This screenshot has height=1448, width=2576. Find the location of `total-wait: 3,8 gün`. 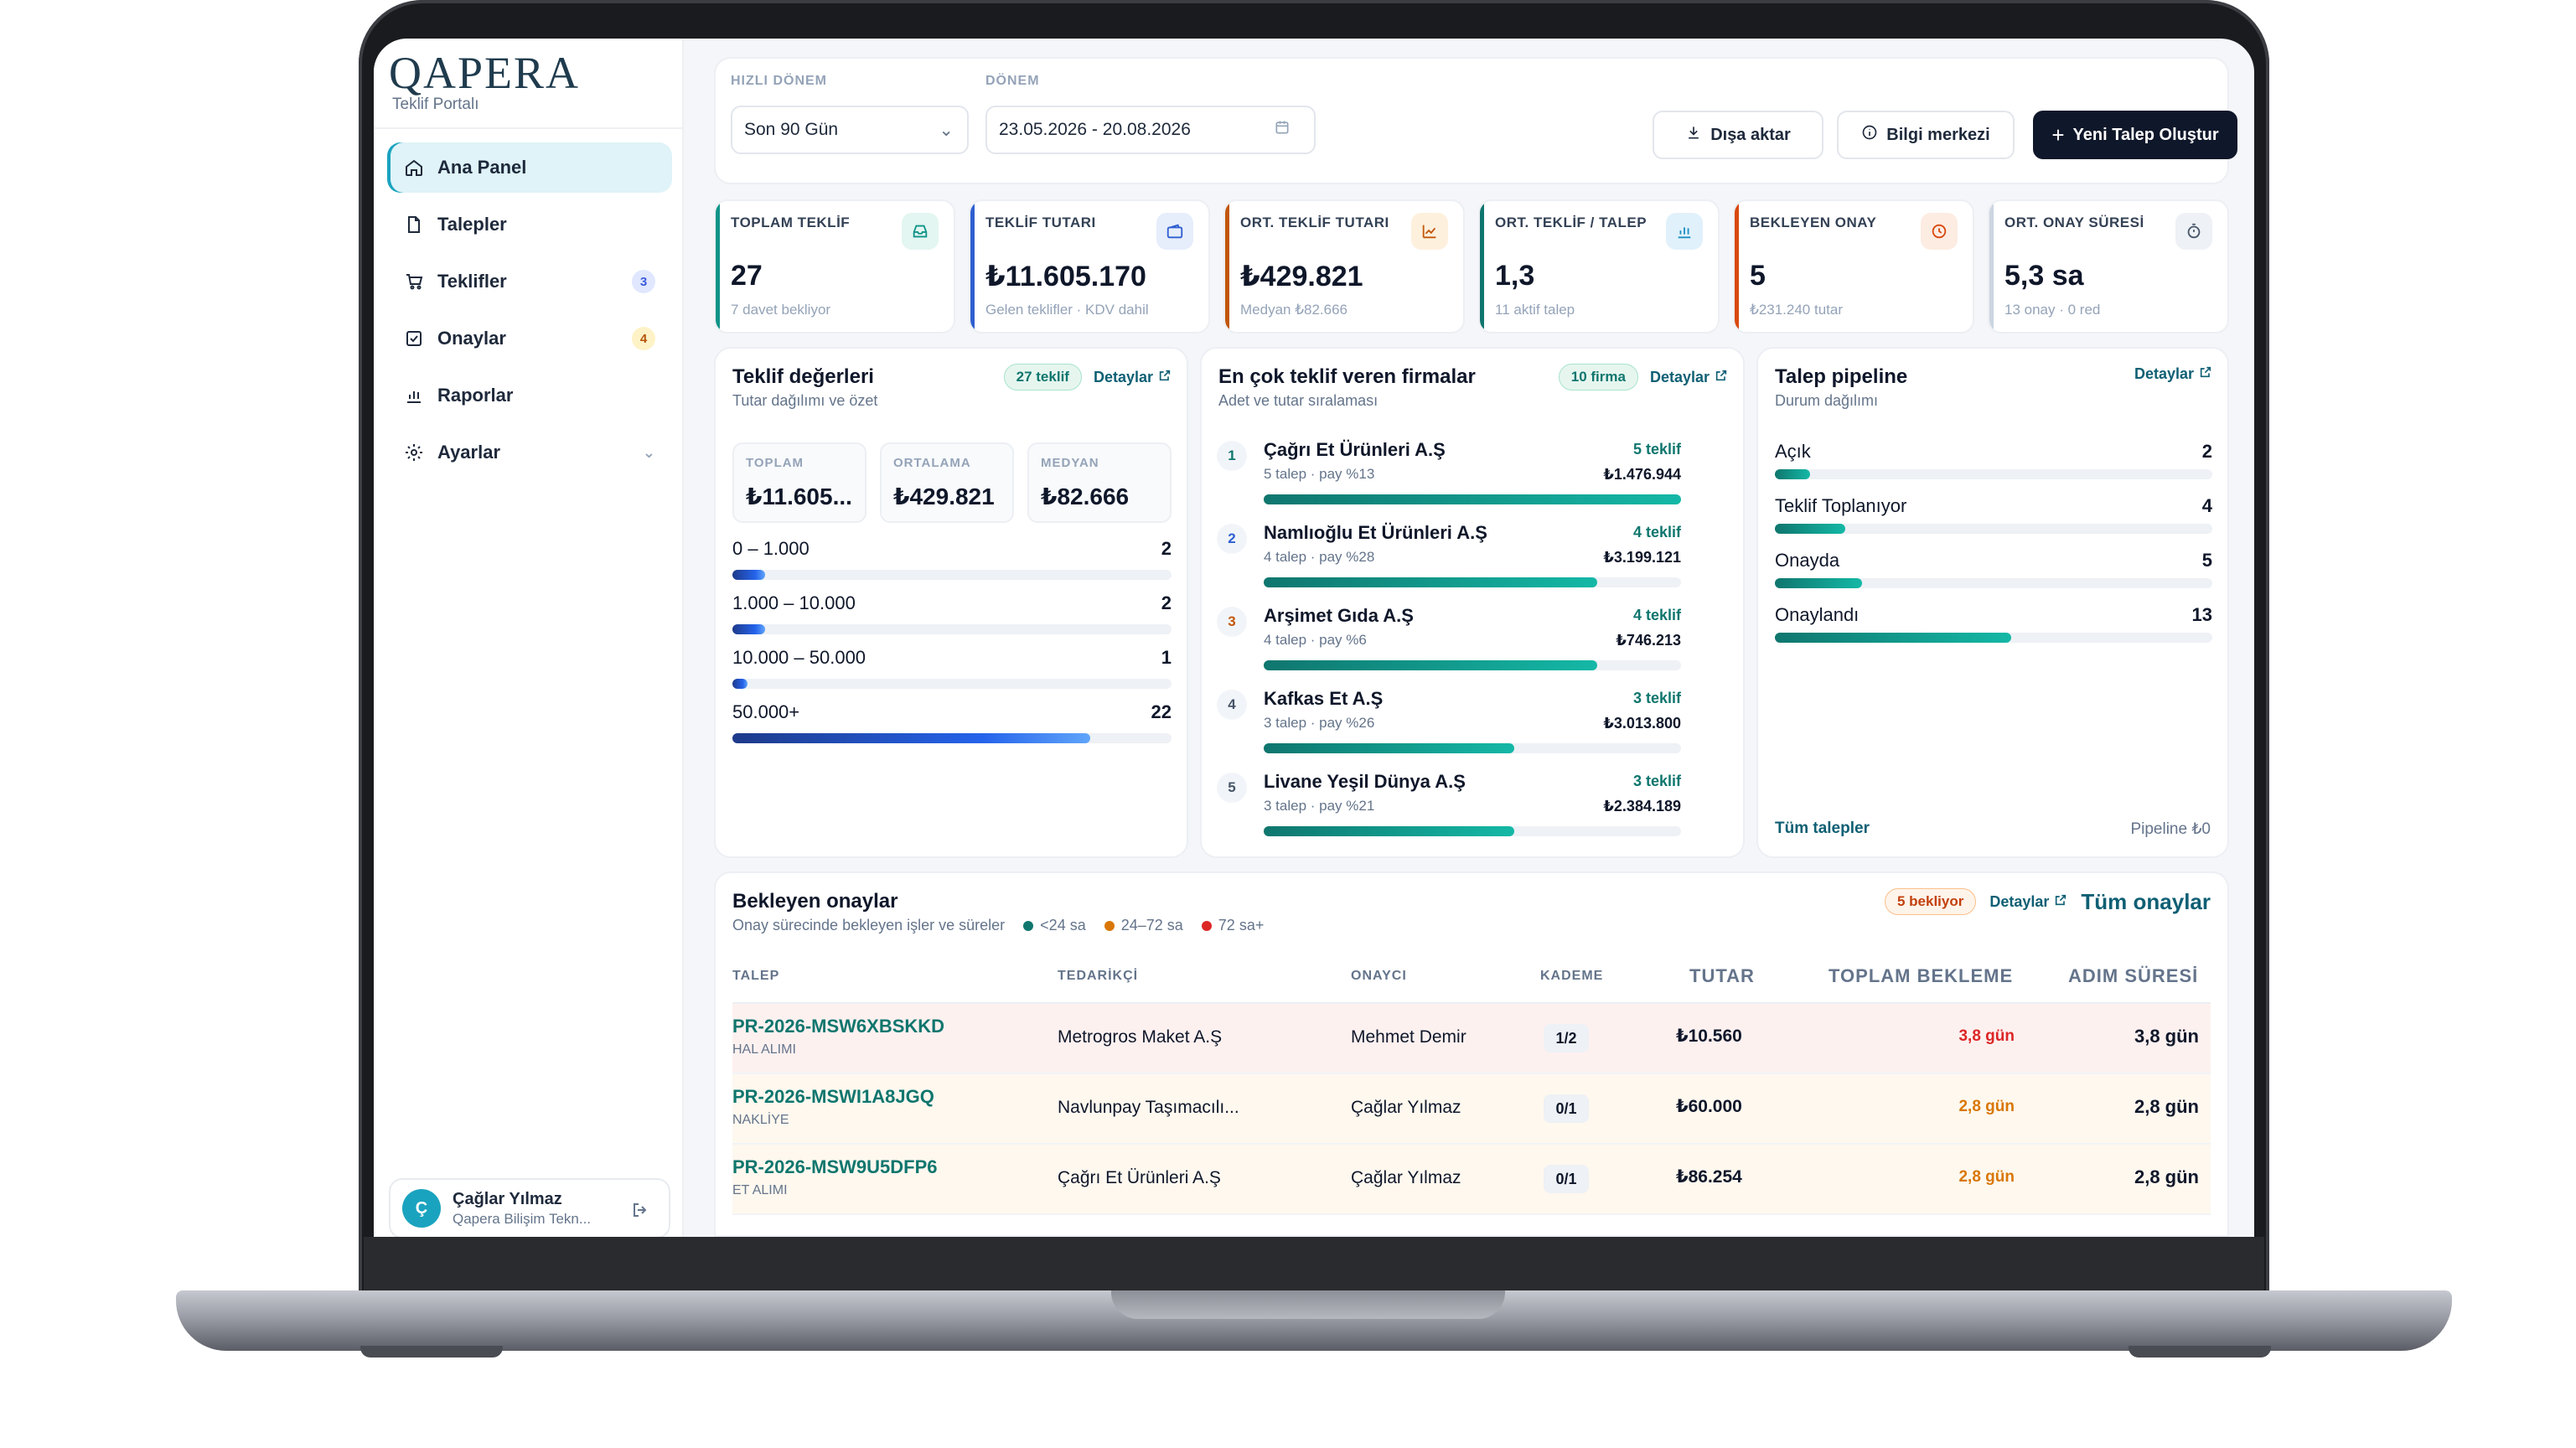

total-wait: 3,8 gün is located at coordinates (1986, 1036).